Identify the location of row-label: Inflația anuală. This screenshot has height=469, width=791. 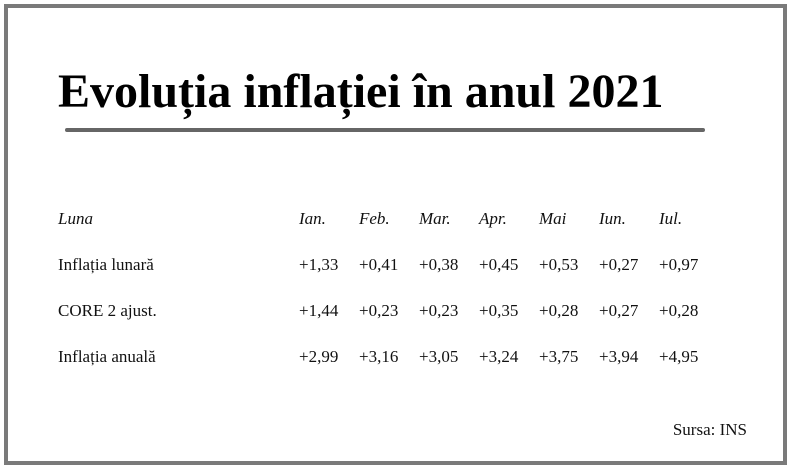
(107, 356).